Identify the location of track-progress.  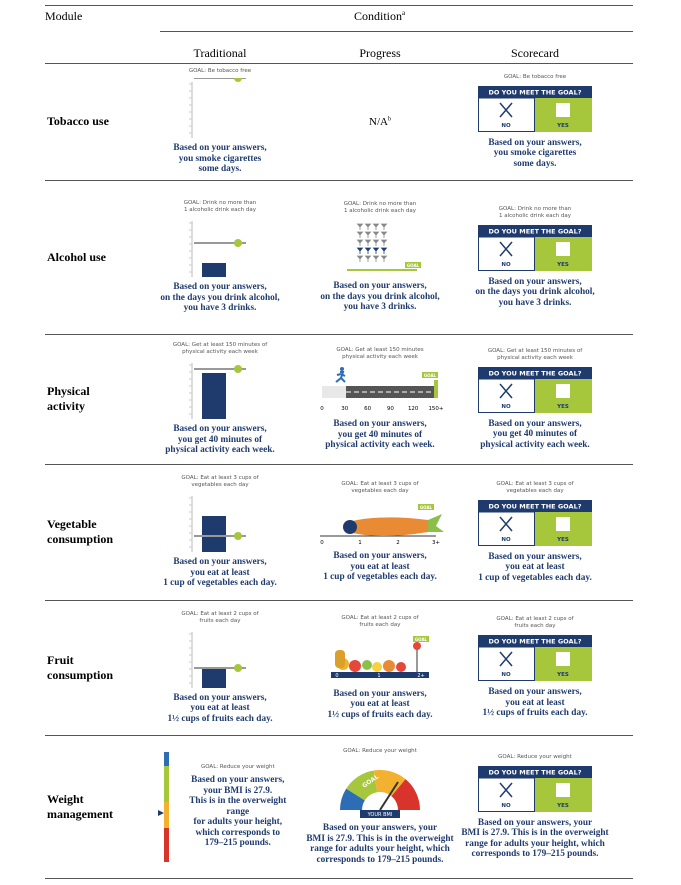
(334, 392).